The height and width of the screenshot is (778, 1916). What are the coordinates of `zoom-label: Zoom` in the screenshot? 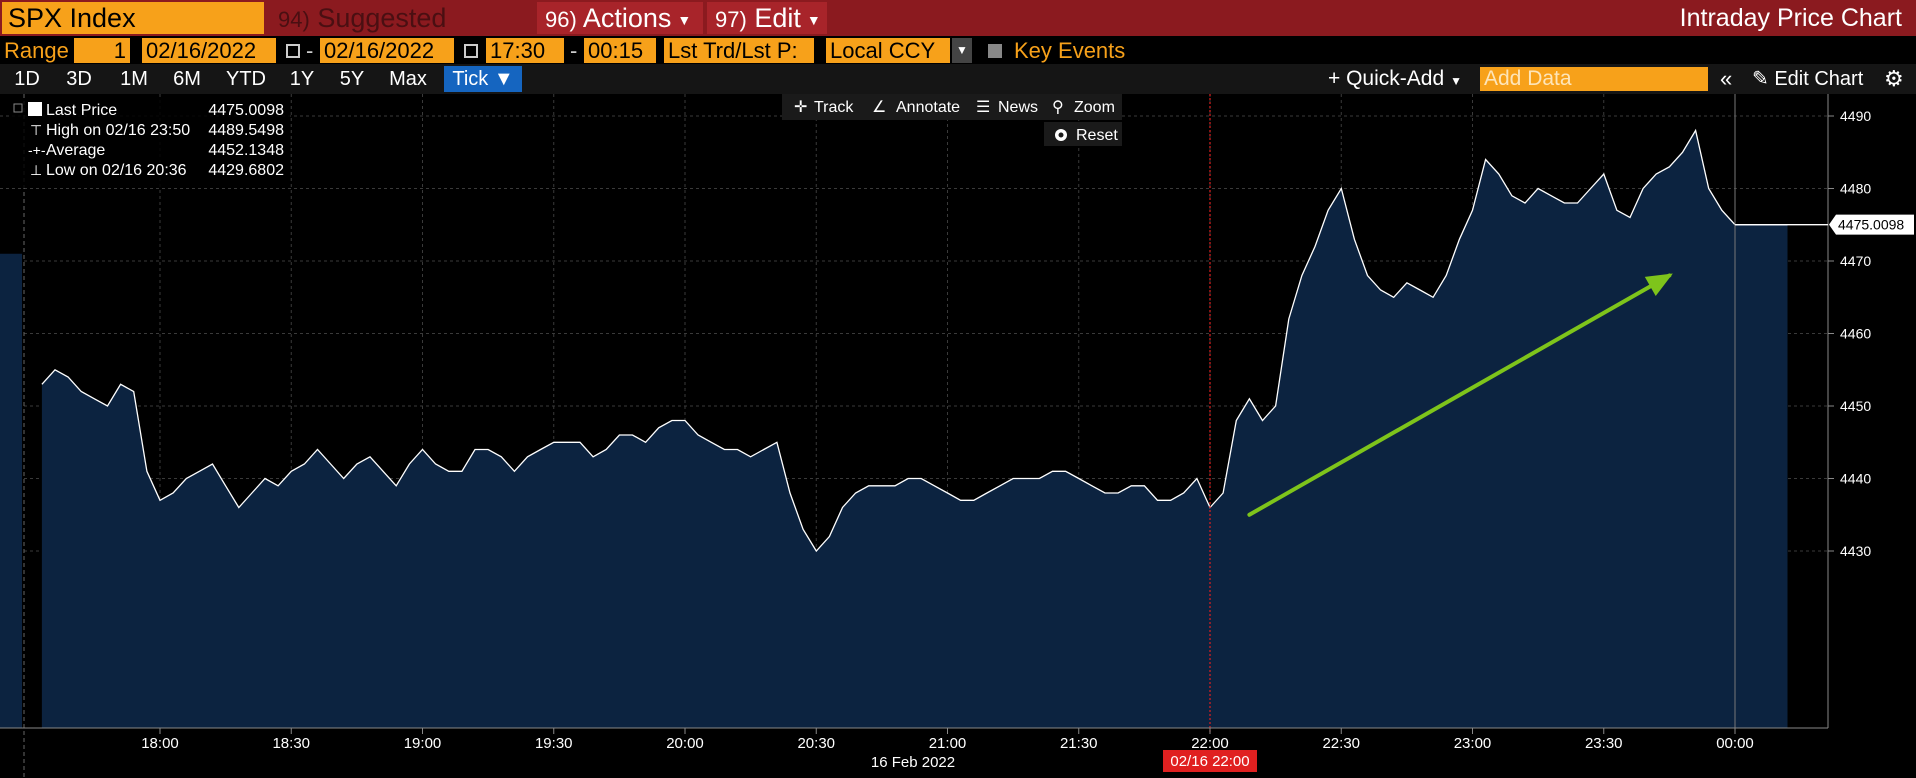 It's located at (1094, 107).